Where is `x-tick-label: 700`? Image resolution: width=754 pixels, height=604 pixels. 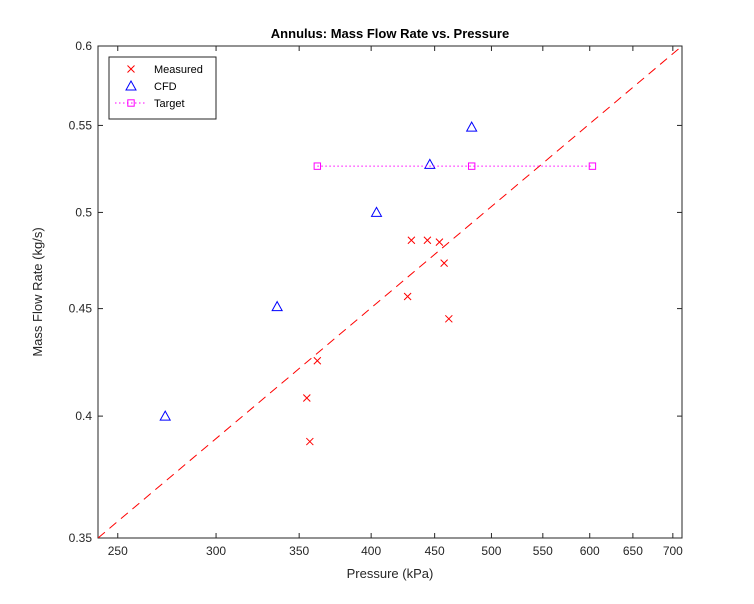
x-tick-label: 700 is located at coordinates (673, 551).